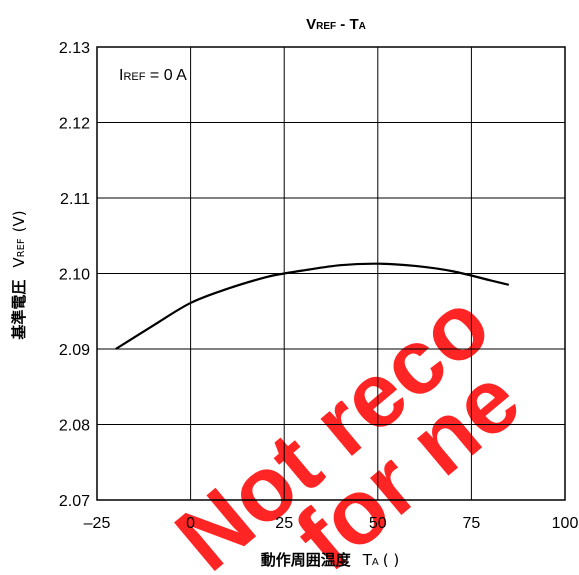 This screenshot has height=575, width=579. Describe the element at coordinates (153, 75) in the screenshot. I see `condition-annotation: IREF = 0 A` at that location.